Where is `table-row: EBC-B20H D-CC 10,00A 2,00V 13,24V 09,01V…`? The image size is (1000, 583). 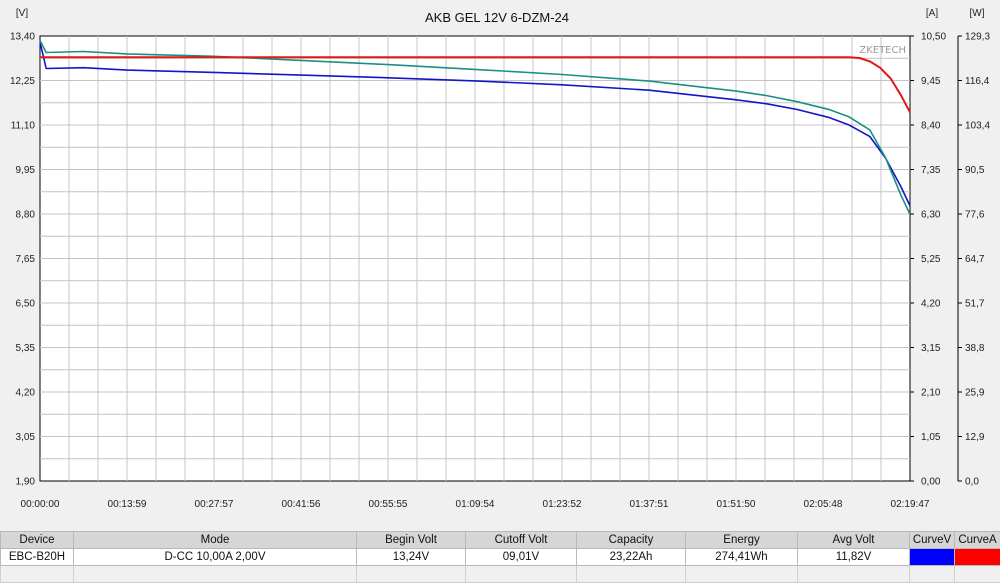 table-row: EBC-B20H D-CC 10,00A 2,00V 13,24V 09,01V… is located at coordinates (500, 557).